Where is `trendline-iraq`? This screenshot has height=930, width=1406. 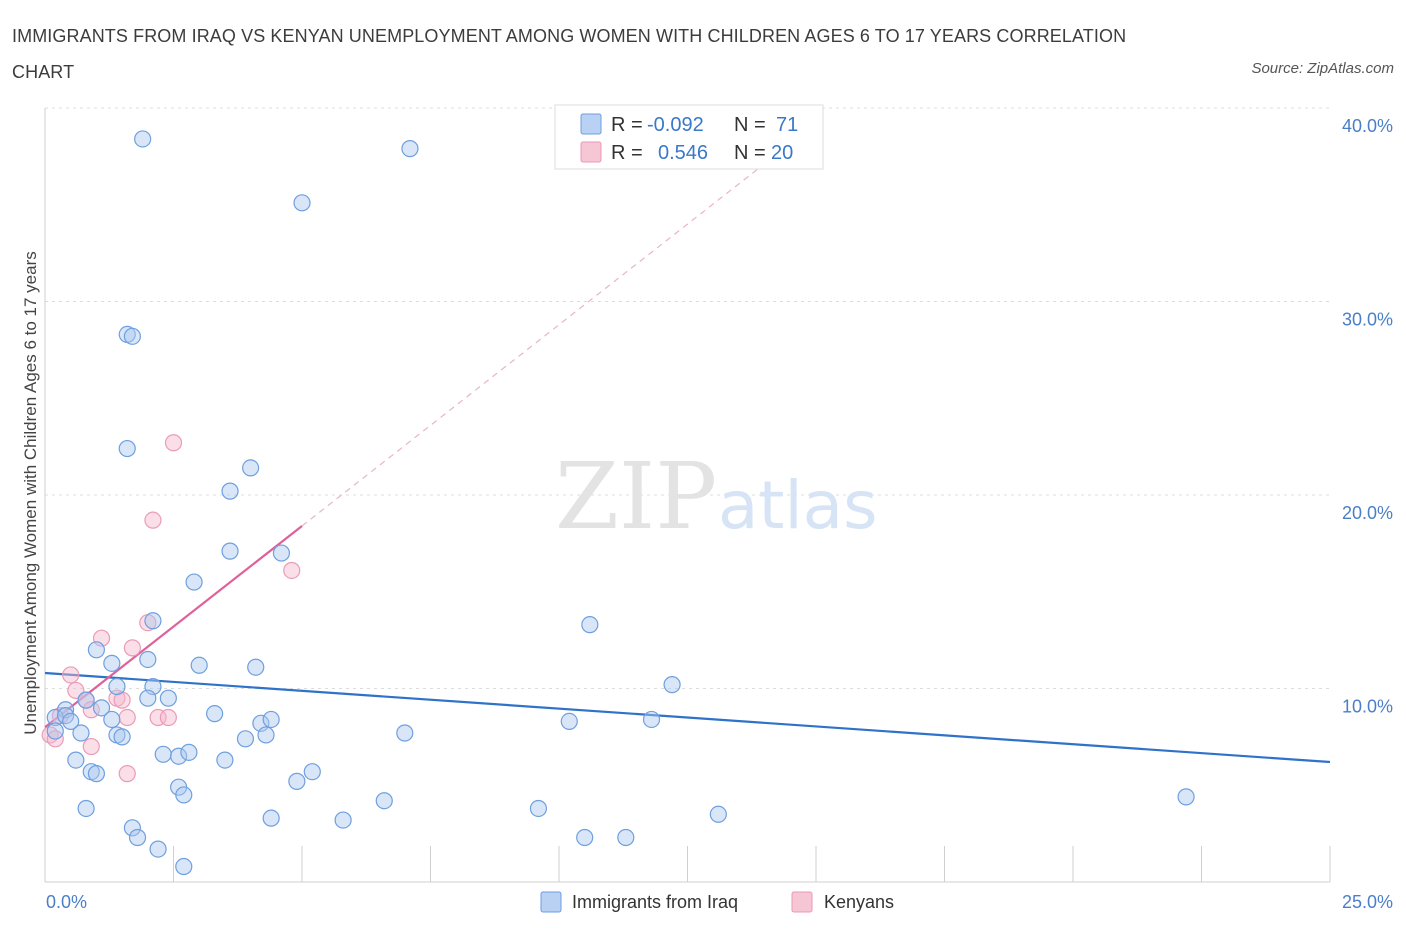
trendline-iraq is located at coordinates (687, 717).